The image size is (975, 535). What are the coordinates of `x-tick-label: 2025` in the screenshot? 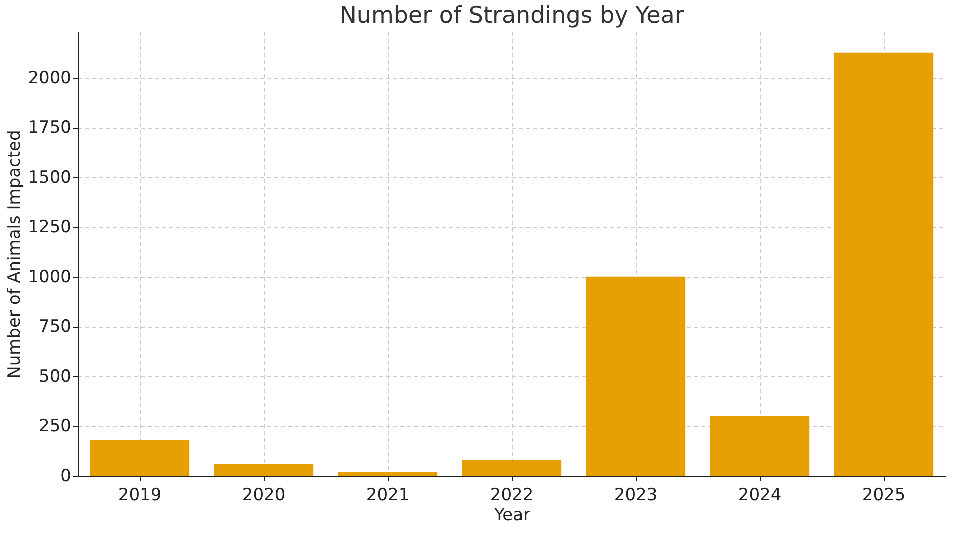 It's located at (884, 496).